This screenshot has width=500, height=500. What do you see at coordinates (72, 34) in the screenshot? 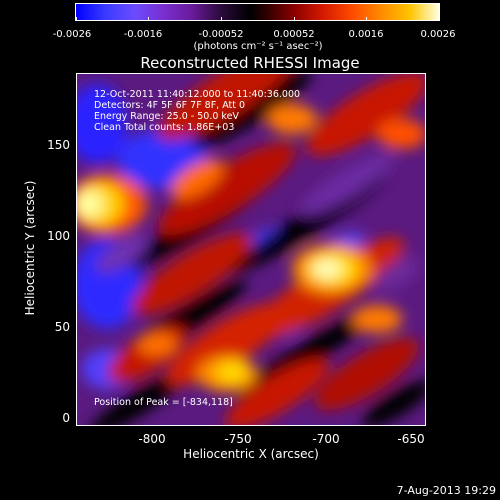
I see `colorbar-tick-label: -0.0026` at bounding box center [72, 34].